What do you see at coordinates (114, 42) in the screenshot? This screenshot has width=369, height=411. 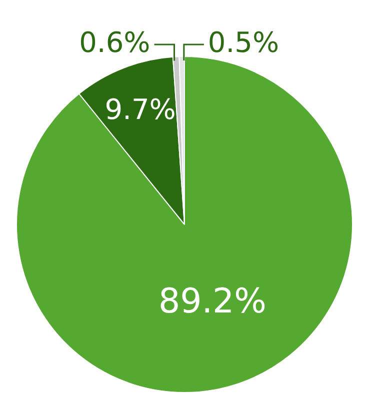 I see `data-label: 0.6%` at bounding box center [114, 42].